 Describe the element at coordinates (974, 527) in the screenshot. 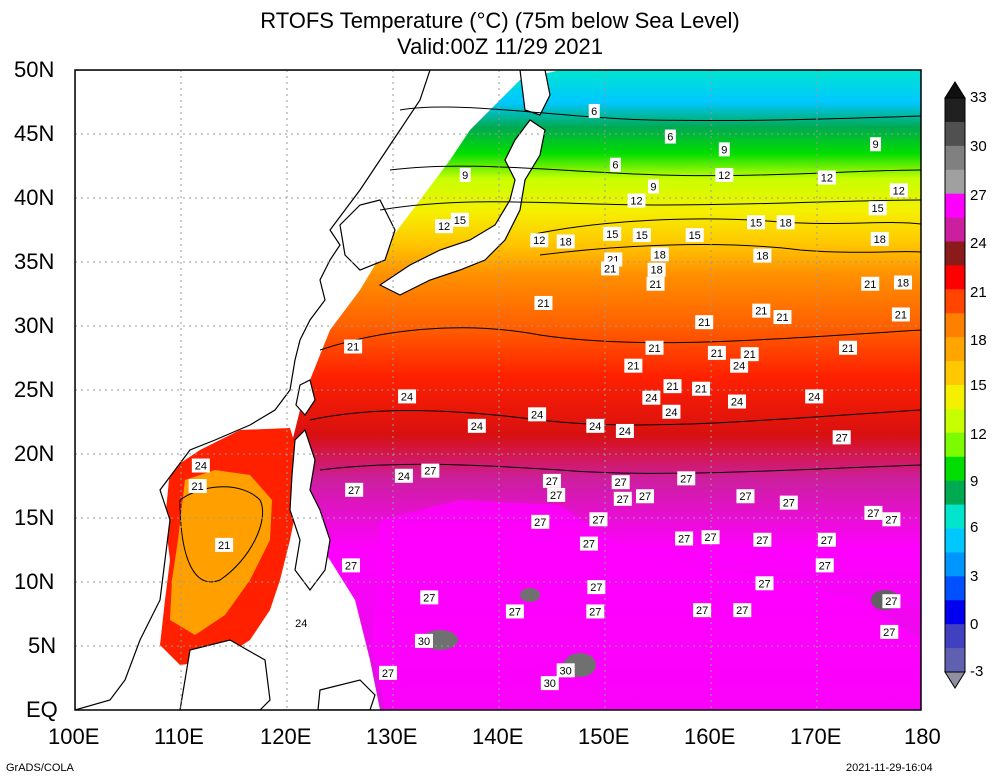

I see `colorbar-label-6: 6` at that location.